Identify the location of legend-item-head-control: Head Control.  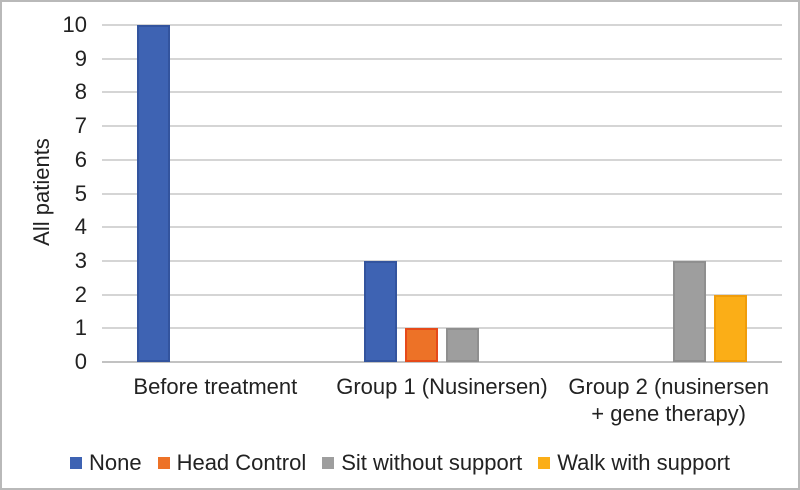
(232, 463).